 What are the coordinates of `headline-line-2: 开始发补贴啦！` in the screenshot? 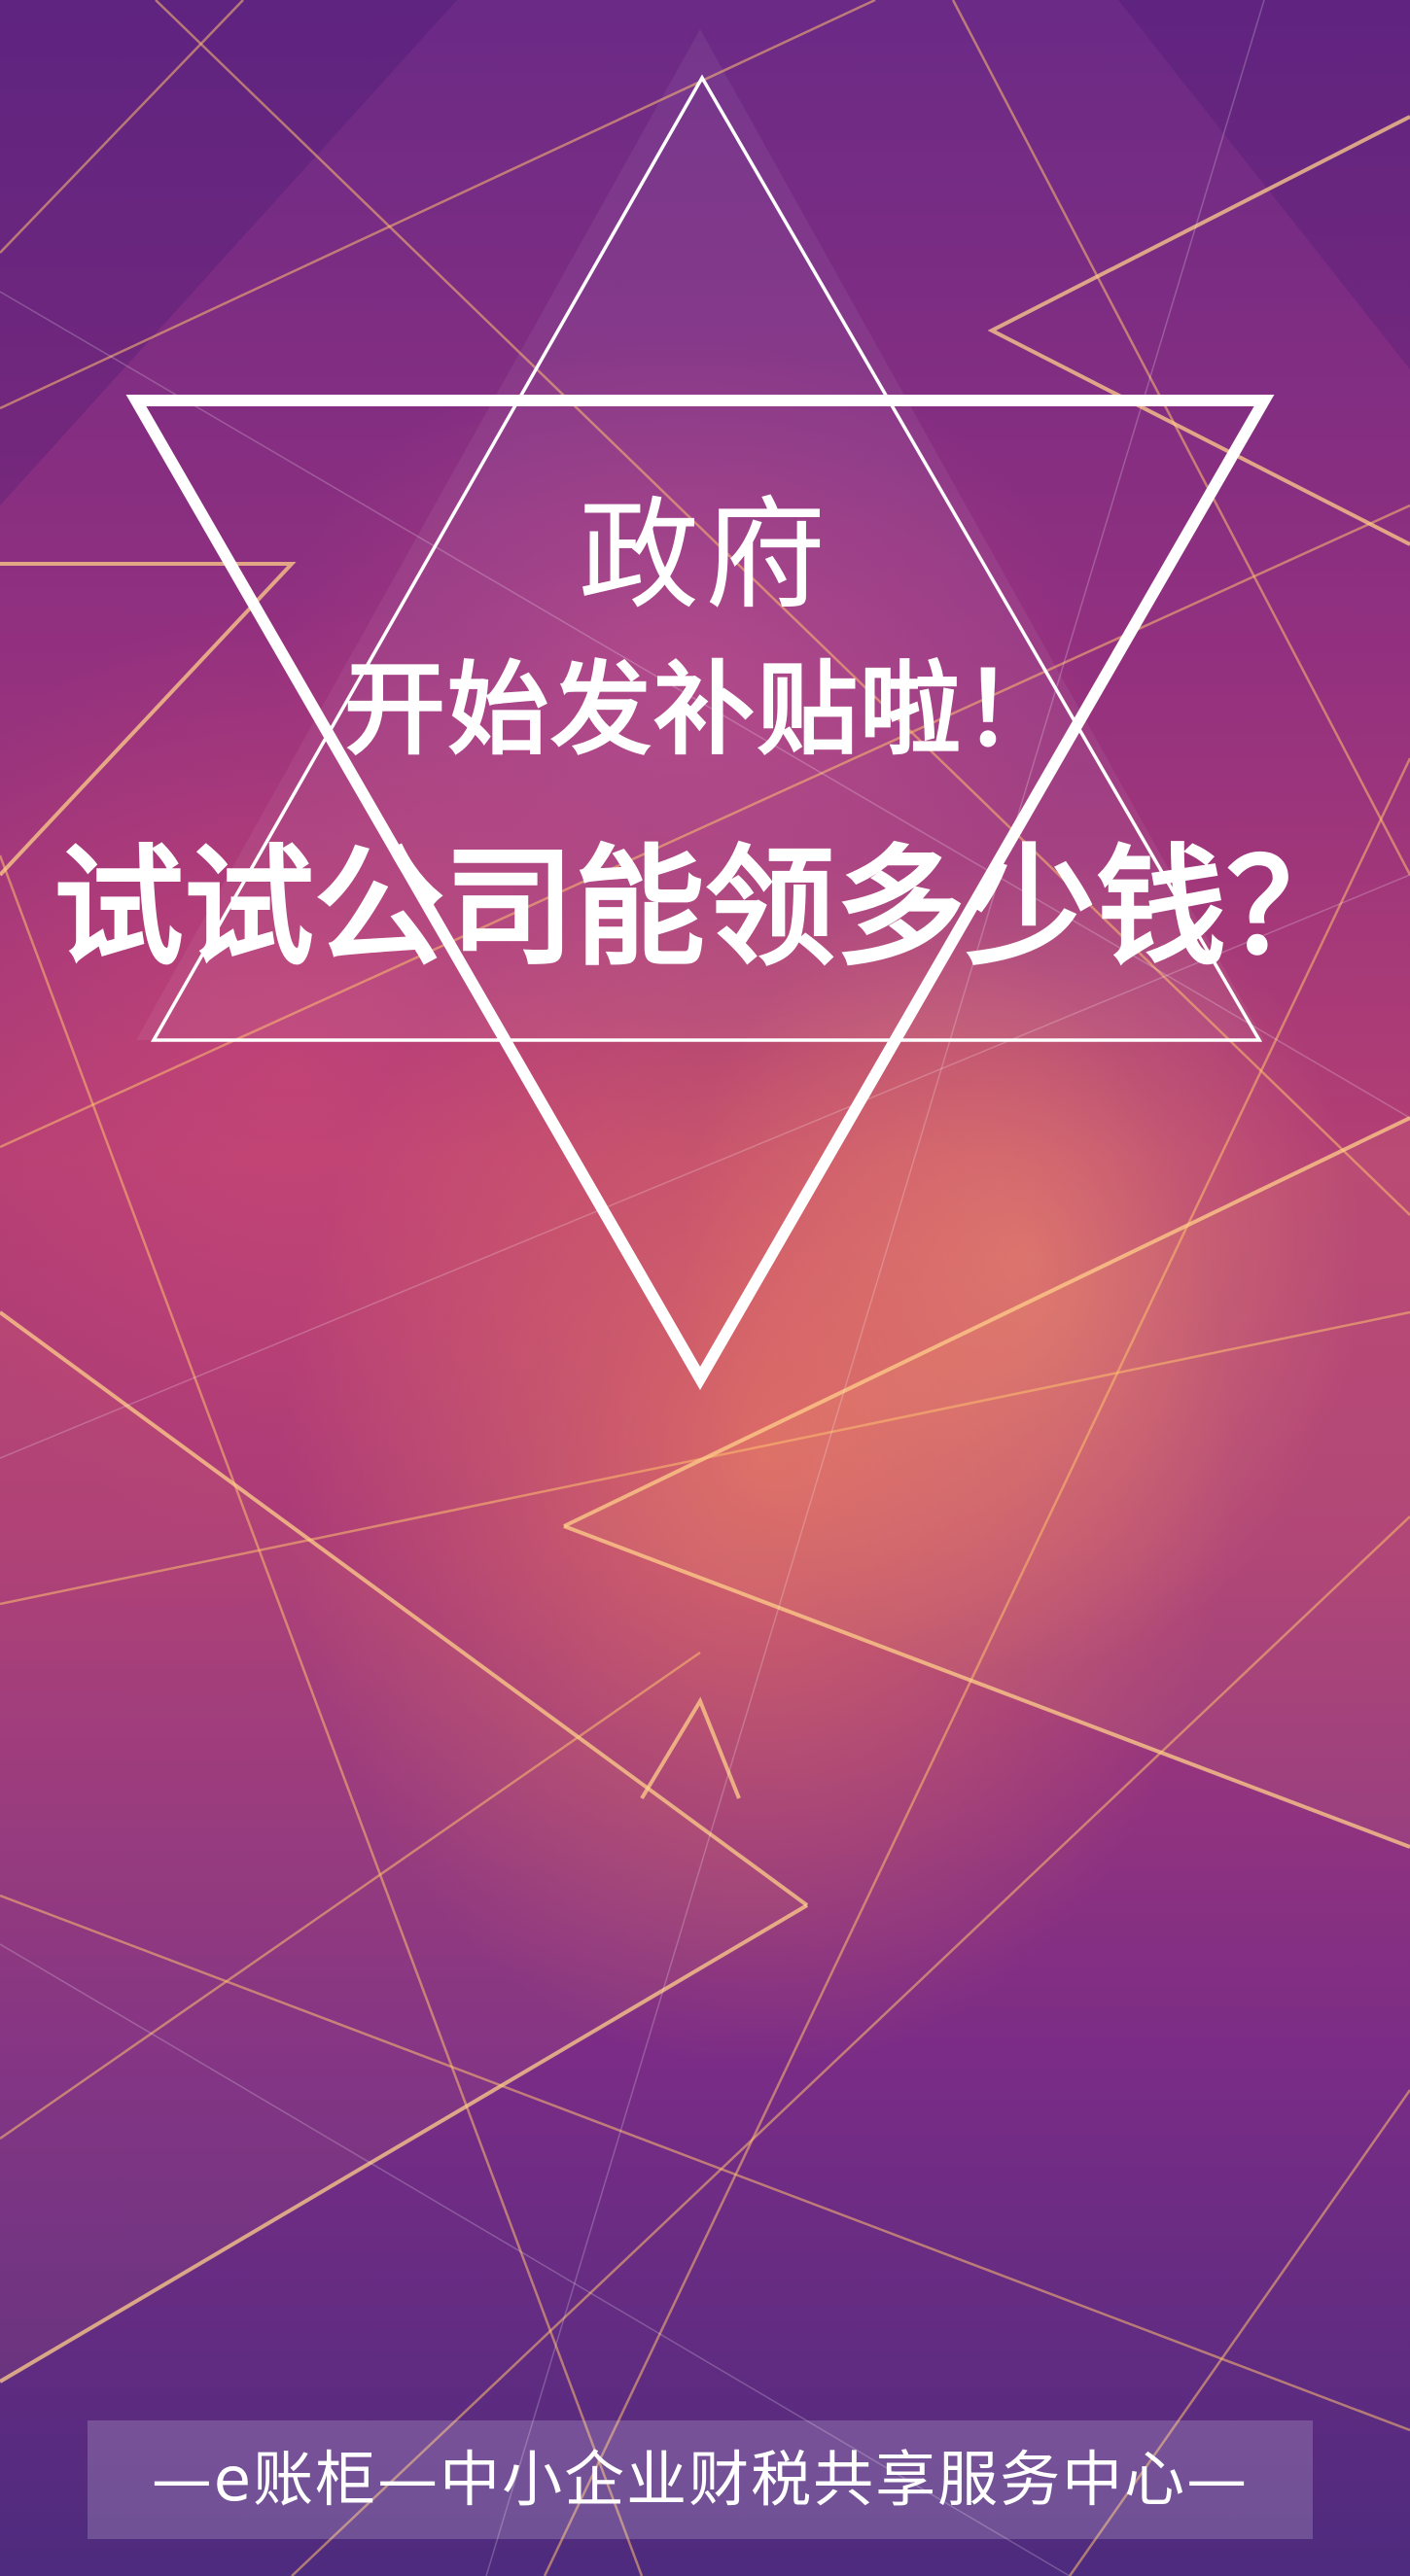 It's located at (704, 710).